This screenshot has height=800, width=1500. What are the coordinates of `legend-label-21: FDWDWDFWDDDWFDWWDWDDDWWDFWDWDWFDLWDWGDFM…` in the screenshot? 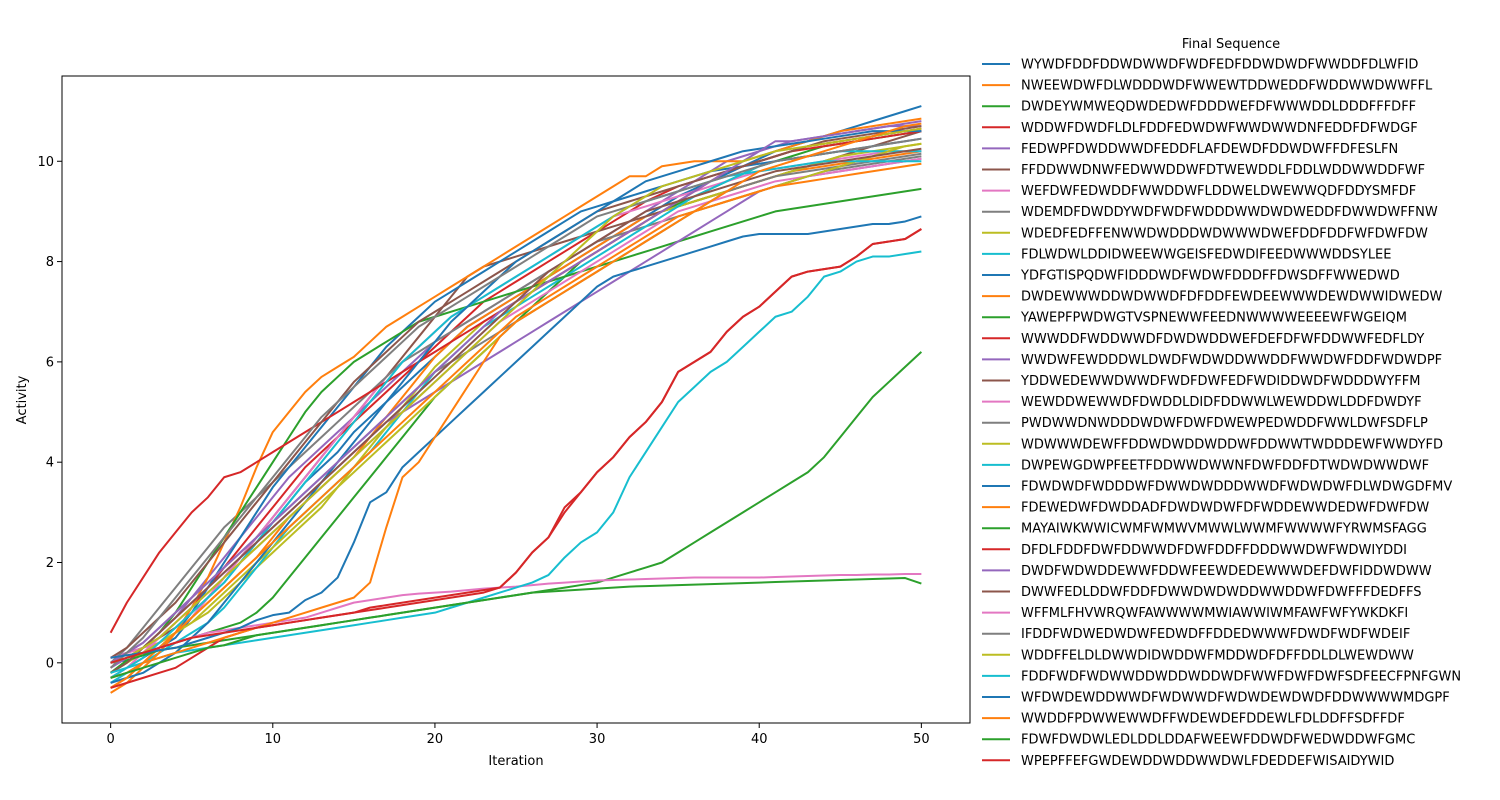 It's located at (1236, 487).